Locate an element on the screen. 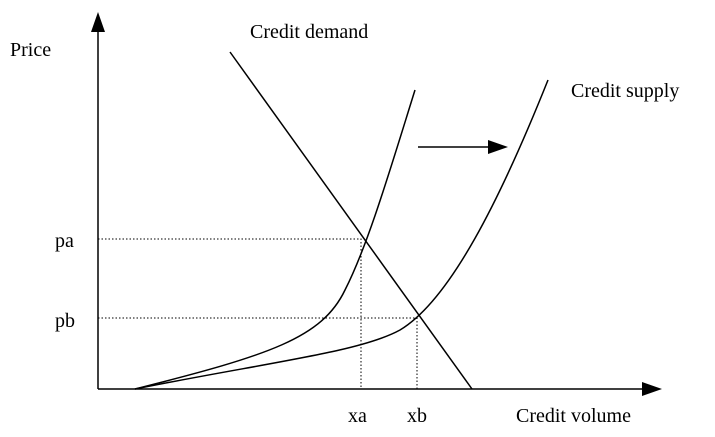 This screenshot has width=715, height=437. y-axis-label: Price is located at coordinates (30, 50).